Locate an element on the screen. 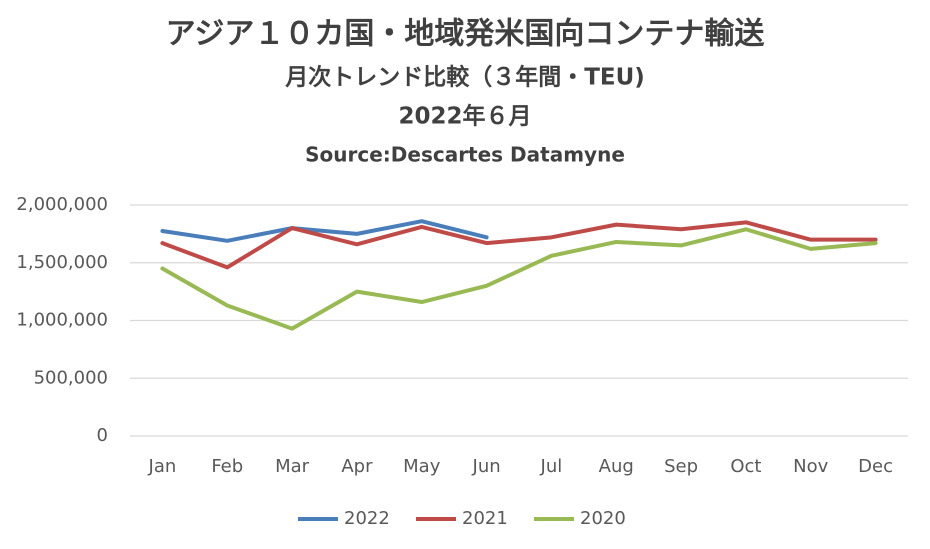  y-tick-label: 0 is located at coordinates (102, 435).